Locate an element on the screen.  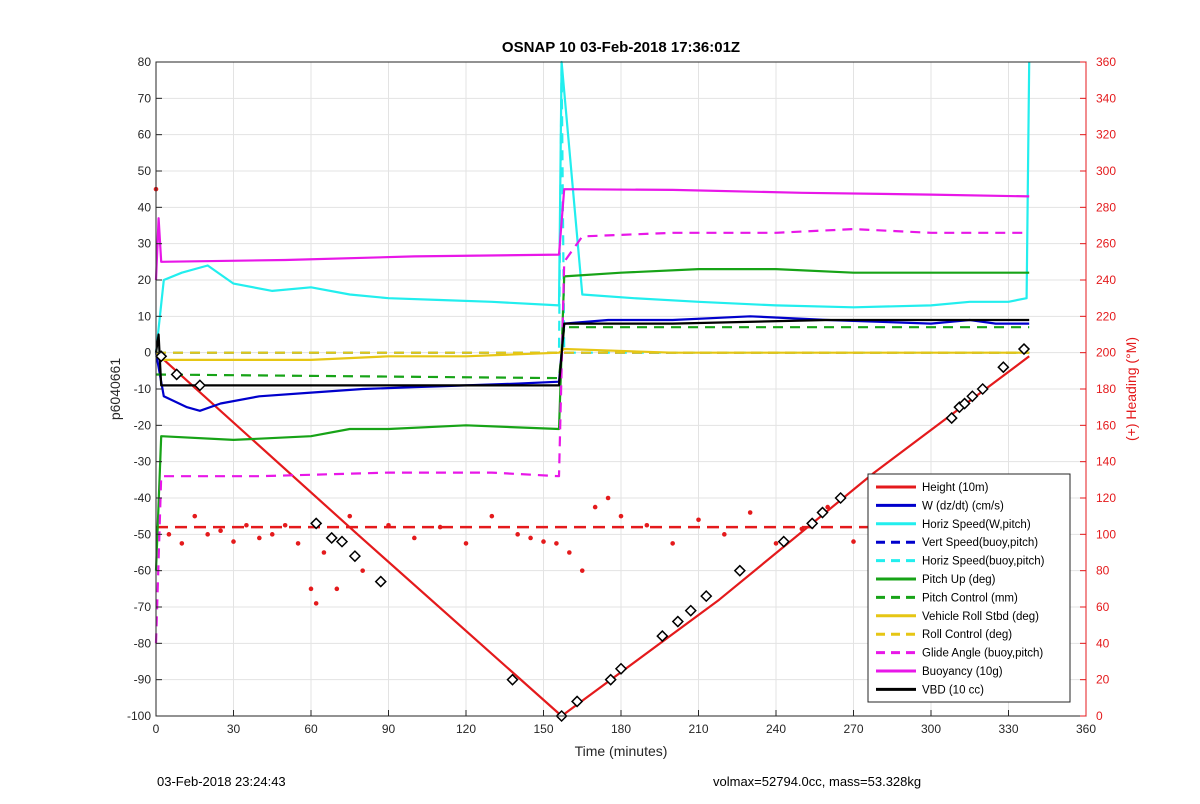
y-tick-label: 50 is located at coordinates (145, 171).